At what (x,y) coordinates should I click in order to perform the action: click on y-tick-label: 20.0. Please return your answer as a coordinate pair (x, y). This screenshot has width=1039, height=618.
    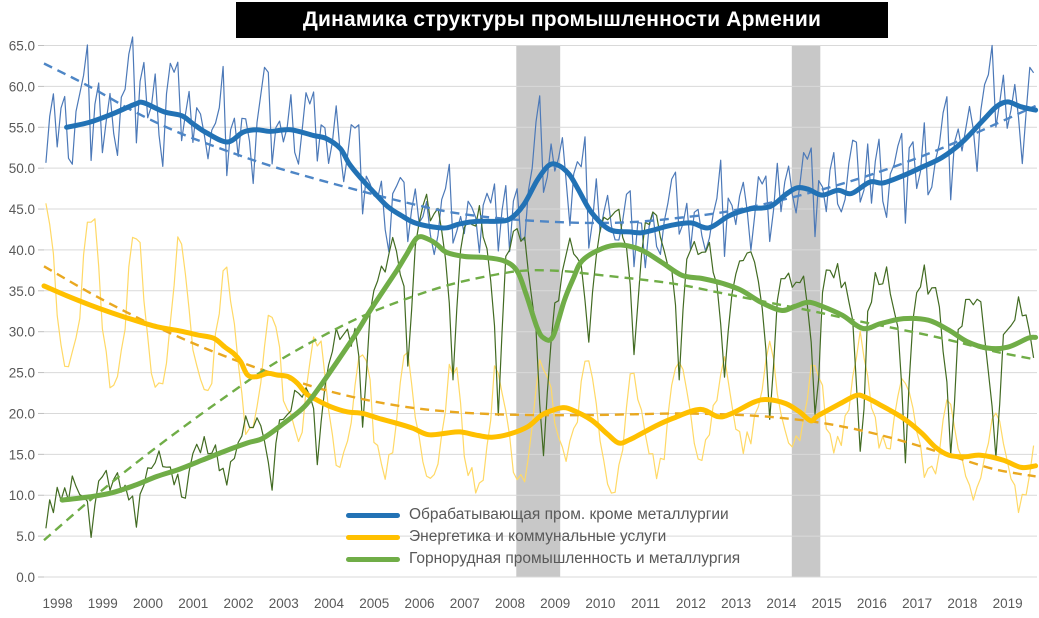
    Looking at the image, I should click on (22, 413).